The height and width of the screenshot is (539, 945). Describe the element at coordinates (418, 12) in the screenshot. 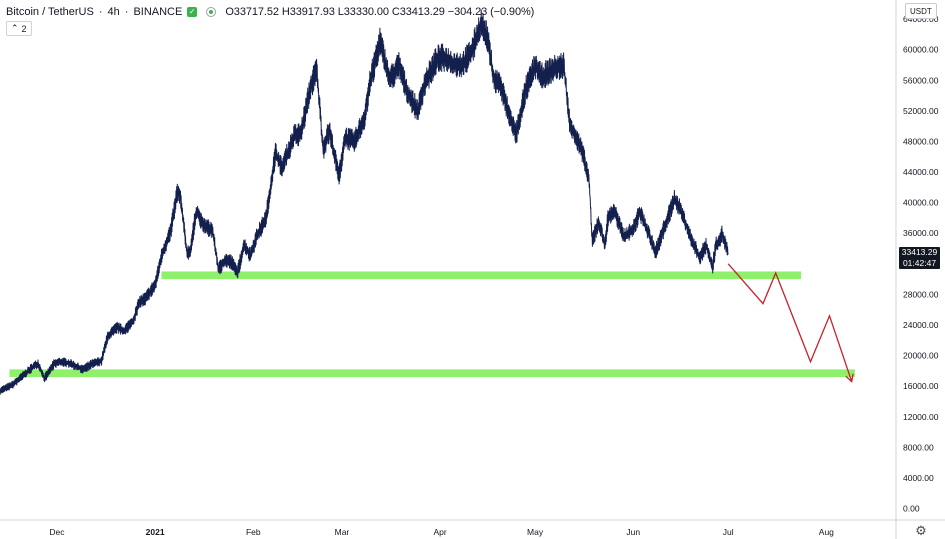

I see `close-value: C33413.29` at that location.